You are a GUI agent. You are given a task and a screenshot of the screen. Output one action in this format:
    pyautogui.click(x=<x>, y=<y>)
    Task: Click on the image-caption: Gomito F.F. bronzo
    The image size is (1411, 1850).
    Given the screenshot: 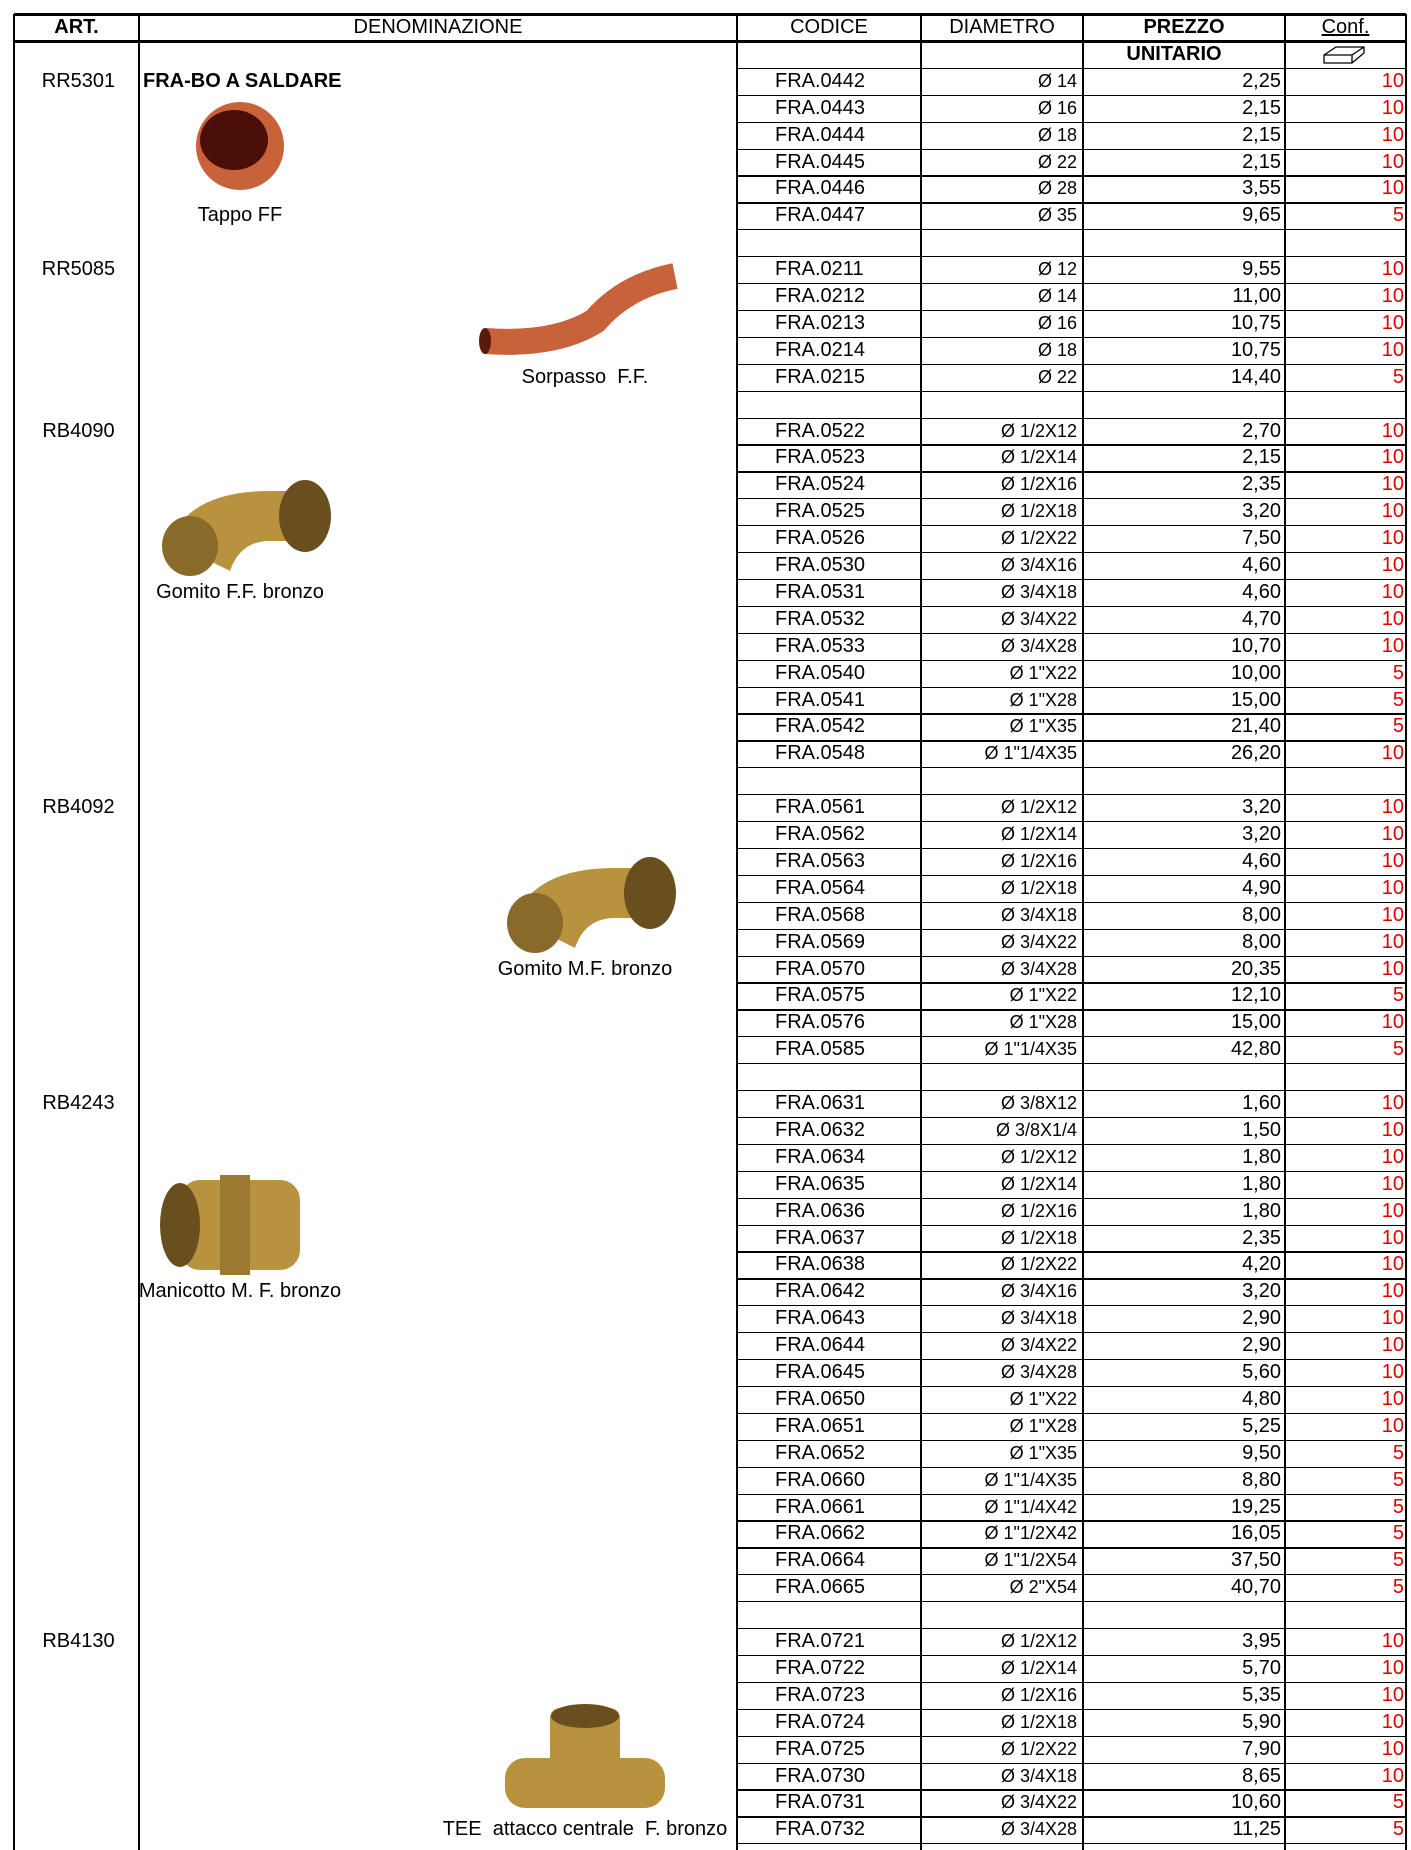 What is the action you would take?
    pyautogui.click(x=240, y=591)
    